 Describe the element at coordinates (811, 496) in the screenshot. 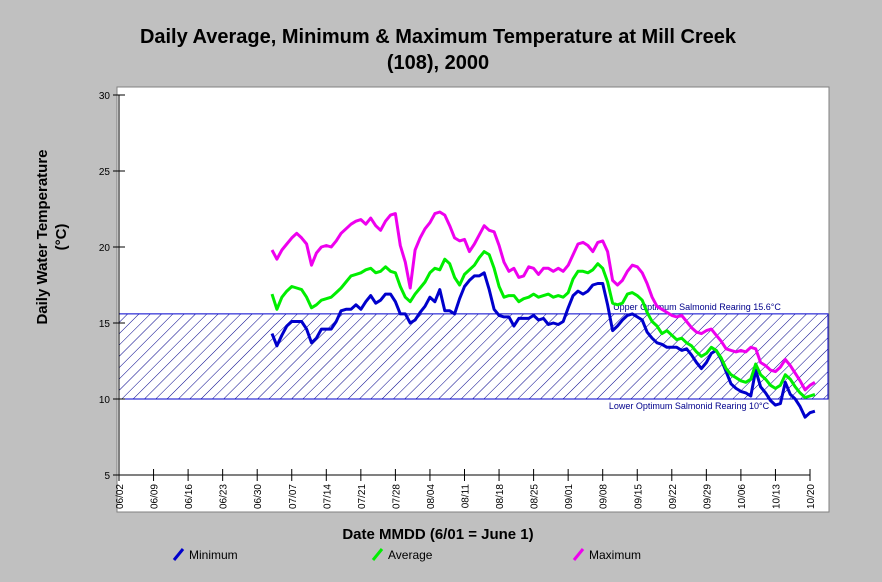

I see `x-tick-label: 10/20` at that location.